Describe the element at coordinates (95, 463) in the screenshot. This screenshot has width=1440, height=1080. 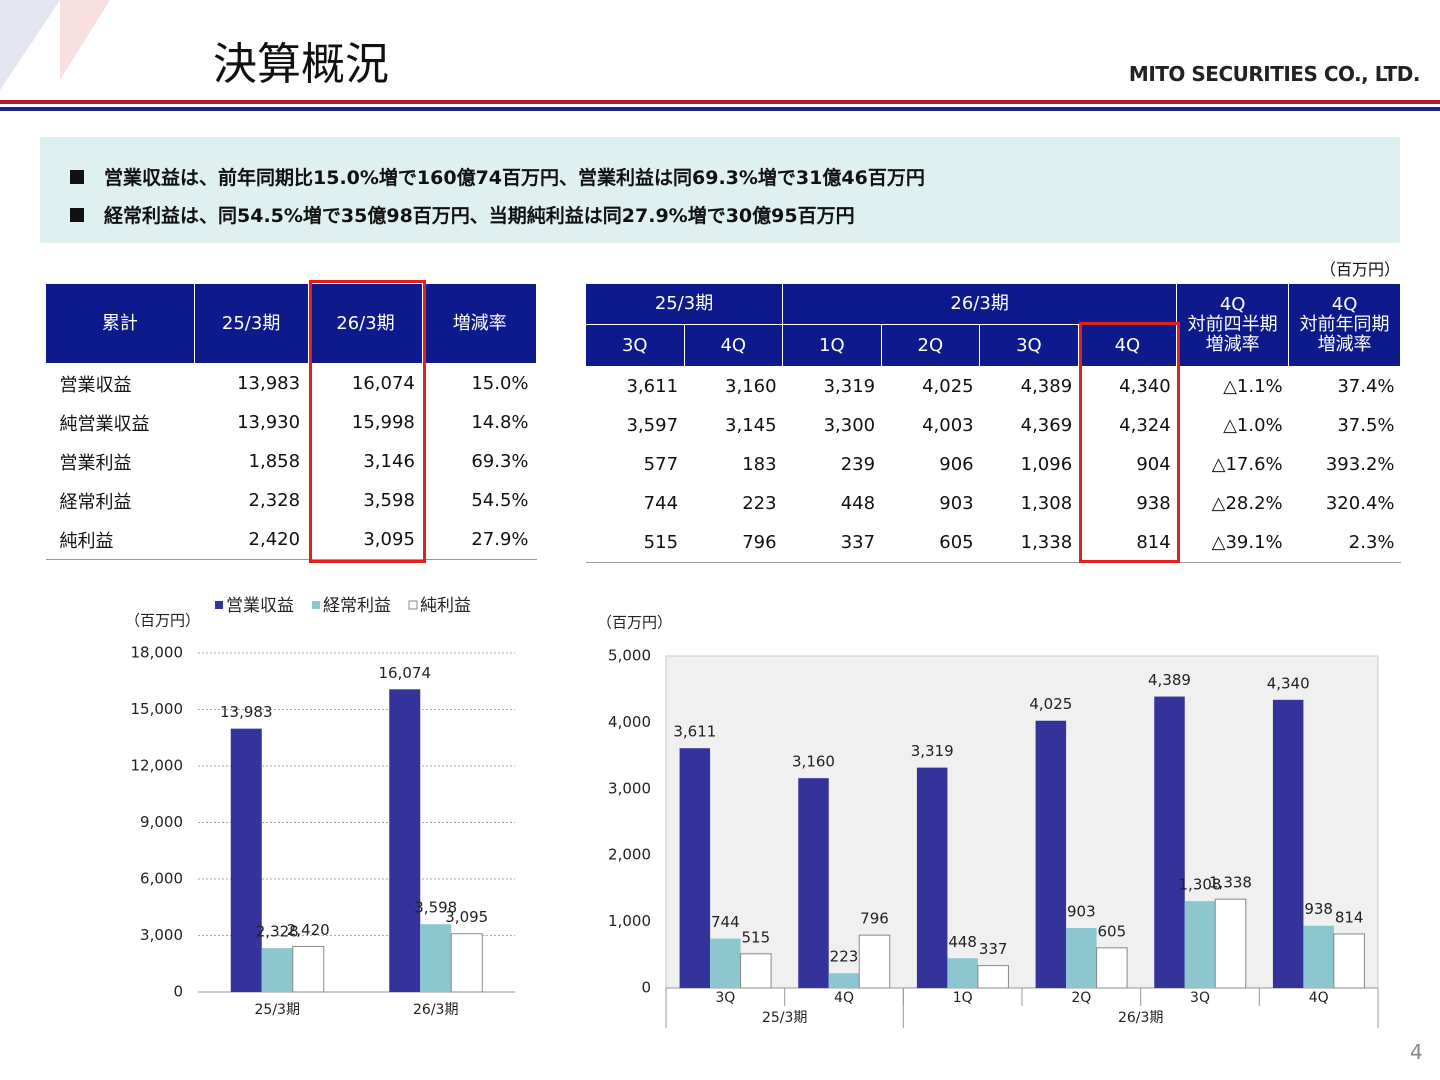
I see `cell: 営業利益` at that location.